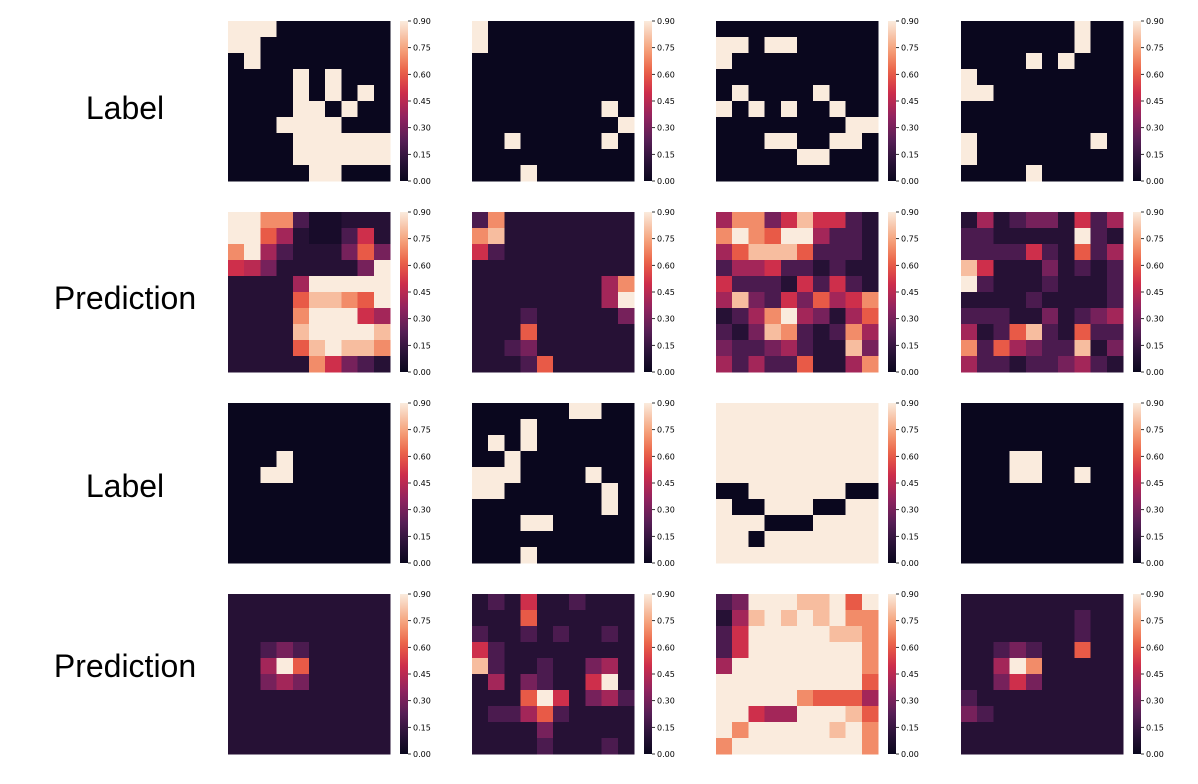  I want to click on colorbar-tick-label: 0.45, so click(666, 292).